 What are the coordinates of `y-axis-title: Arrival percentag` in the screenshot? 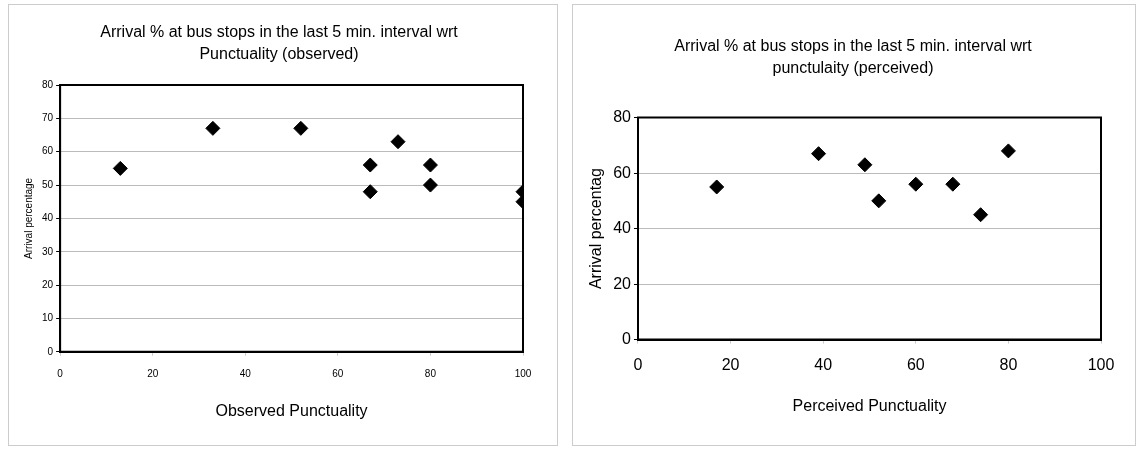 It's located at (596, 229).